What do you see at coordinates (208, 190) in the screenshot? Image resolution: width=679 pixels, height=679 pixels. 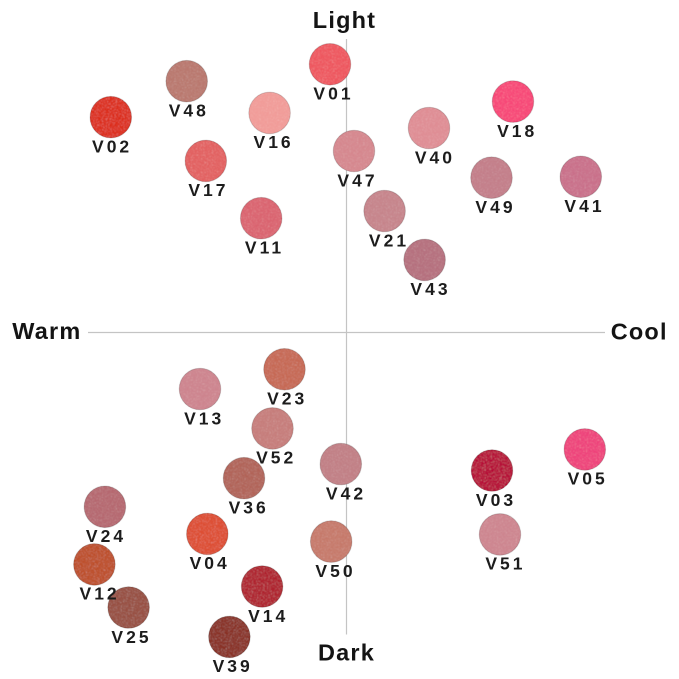 I see `svg-text: V17` at bounding box center [208, 190].